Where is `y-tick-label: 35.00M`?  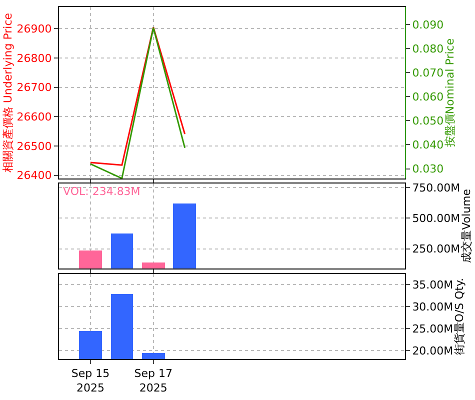
y-tick-label: 35.00M is located at coordinates (433, 285).